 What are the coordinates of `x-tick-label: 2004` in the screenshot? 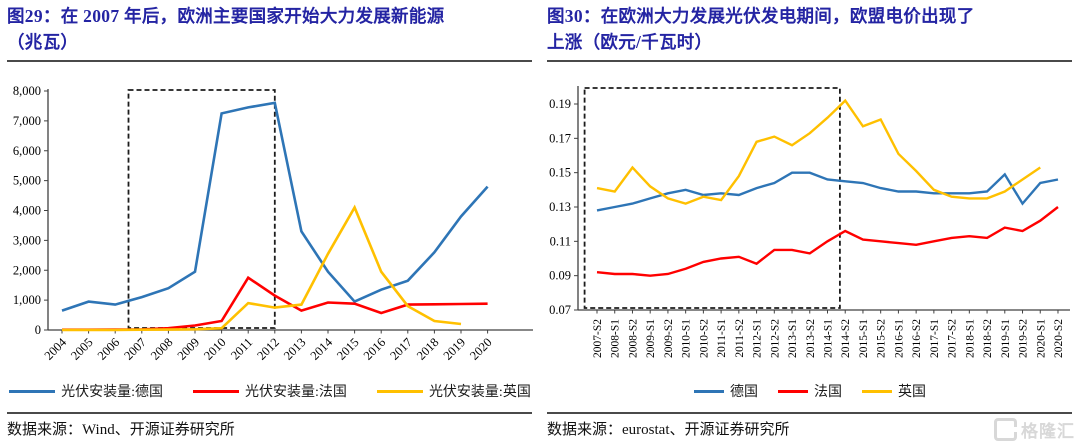 It's located at (56, 349).